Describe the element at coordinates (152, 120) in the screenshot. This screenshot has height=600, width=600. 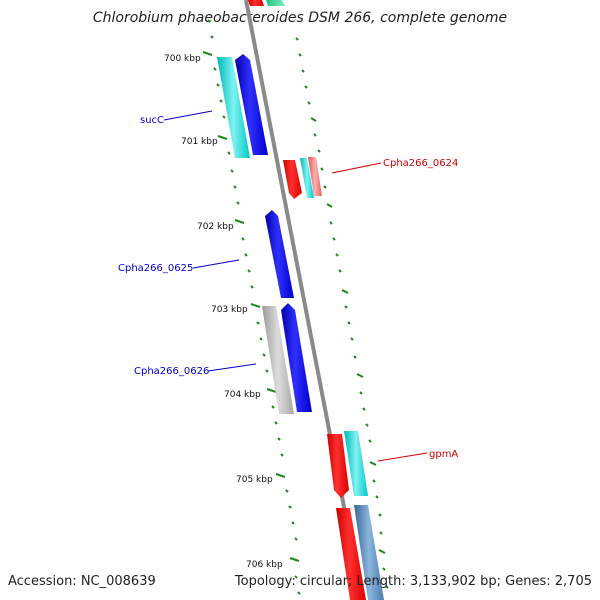
I see `gene-label-succ: sucC` at that location.